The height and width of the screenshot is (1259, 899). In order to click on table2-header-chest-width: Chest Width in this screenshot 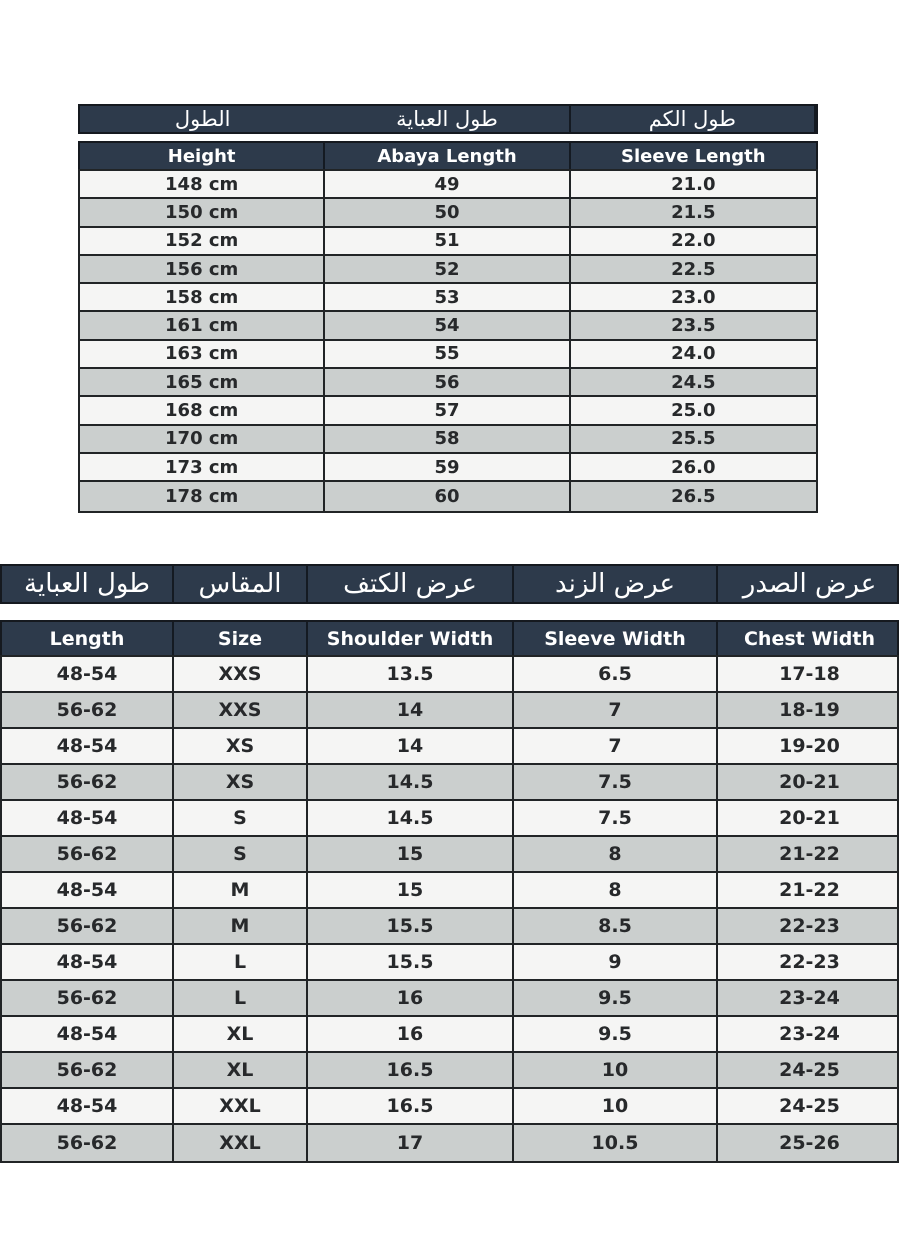, I will do `click(809, 638)`.